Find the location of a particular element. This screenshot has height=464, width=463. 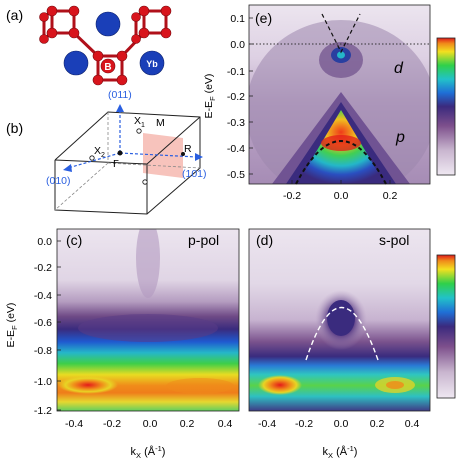

boron-cluster-right is located at coordinates (155, 22).